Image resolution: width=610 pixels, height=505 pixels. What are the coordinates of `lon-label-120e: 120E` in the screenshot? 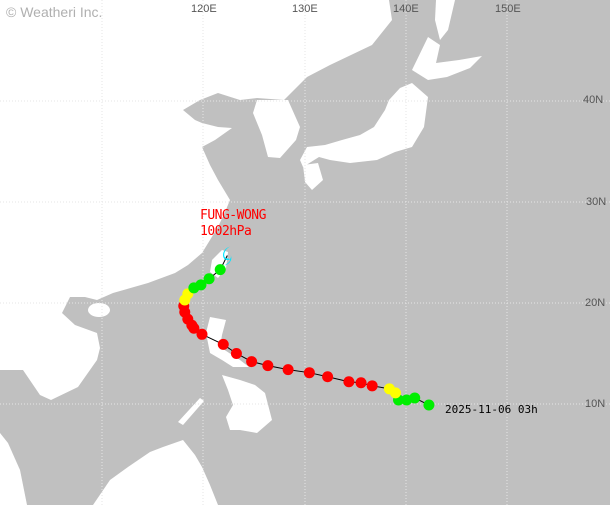 It's located at (204, 9).